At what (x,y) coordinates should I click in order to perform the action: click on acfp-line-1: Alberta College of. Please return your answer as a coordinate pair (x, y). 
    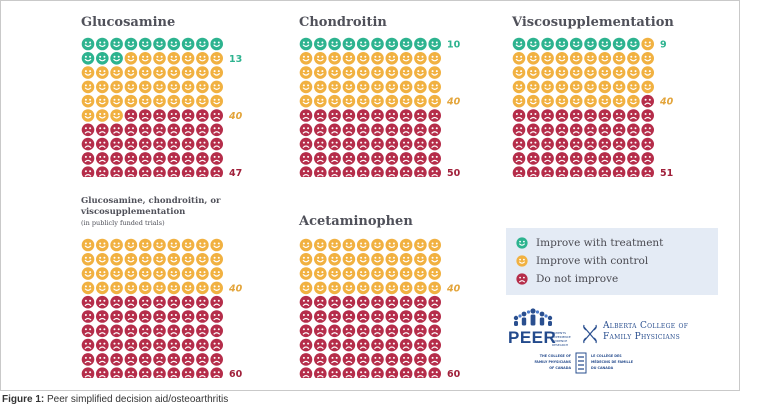
    Looking at the image, I should click on (646, 326).